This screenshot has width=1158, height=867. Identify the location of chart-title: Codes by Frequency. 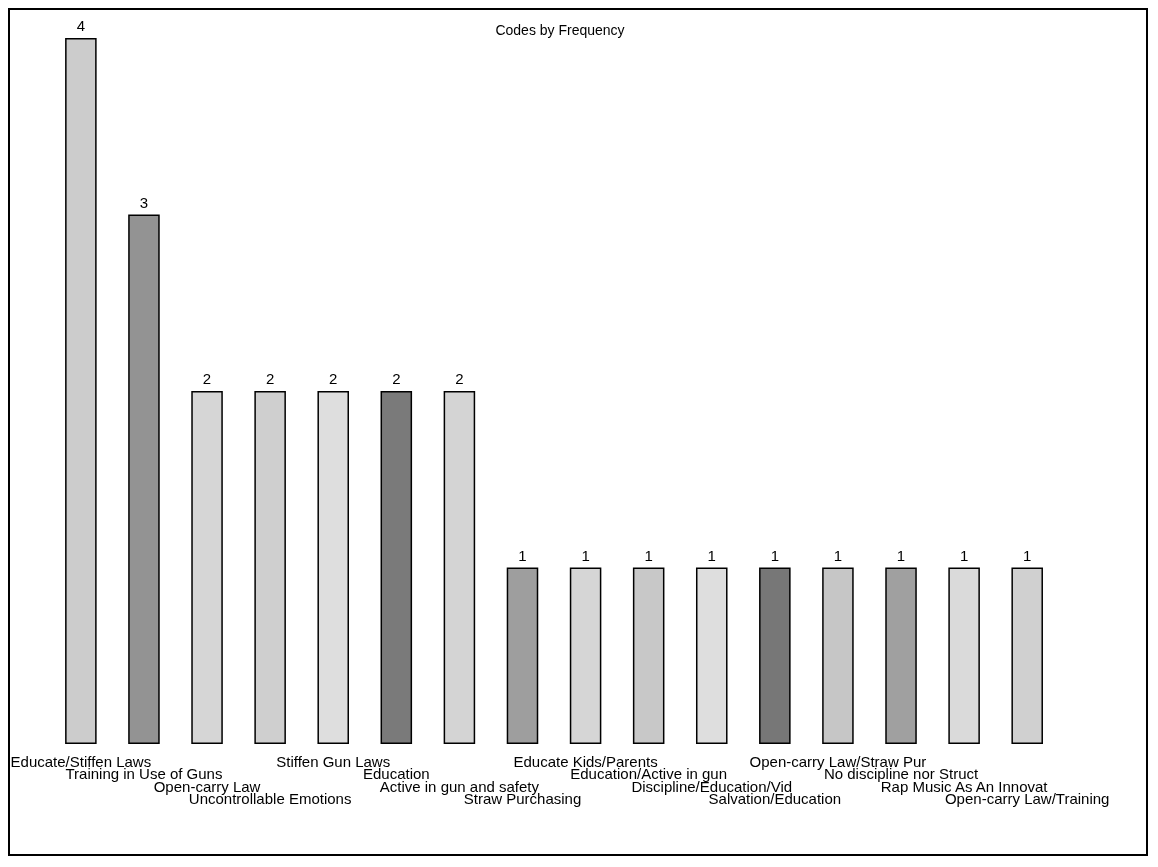
(560, 30).